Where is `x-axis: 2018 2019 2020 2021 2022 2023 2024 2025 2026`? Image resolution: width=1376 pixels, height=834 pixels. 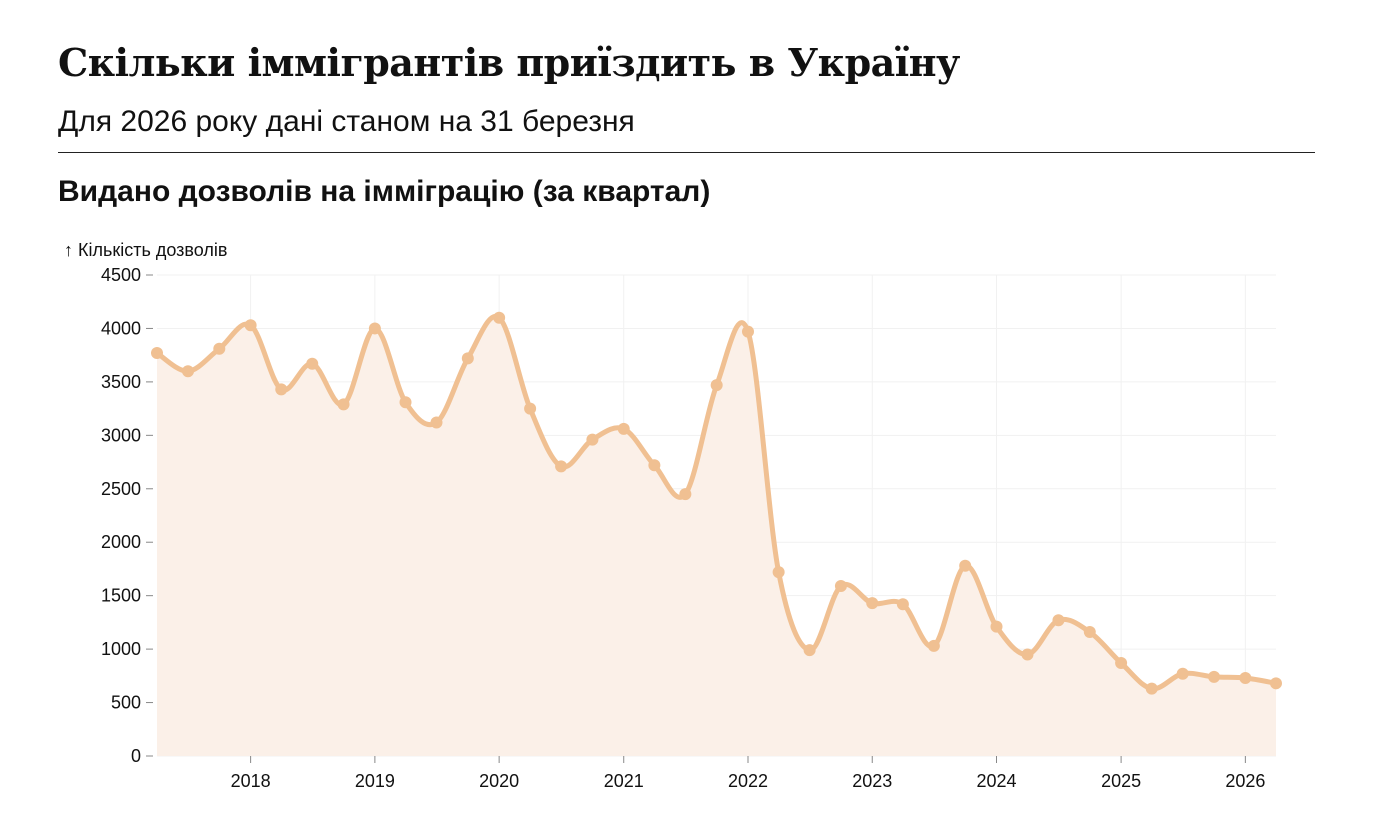
x-axis: 2018 2019 2020 2021 2022 2023 2024 2025 2026 is located at coordinates (748, 773).